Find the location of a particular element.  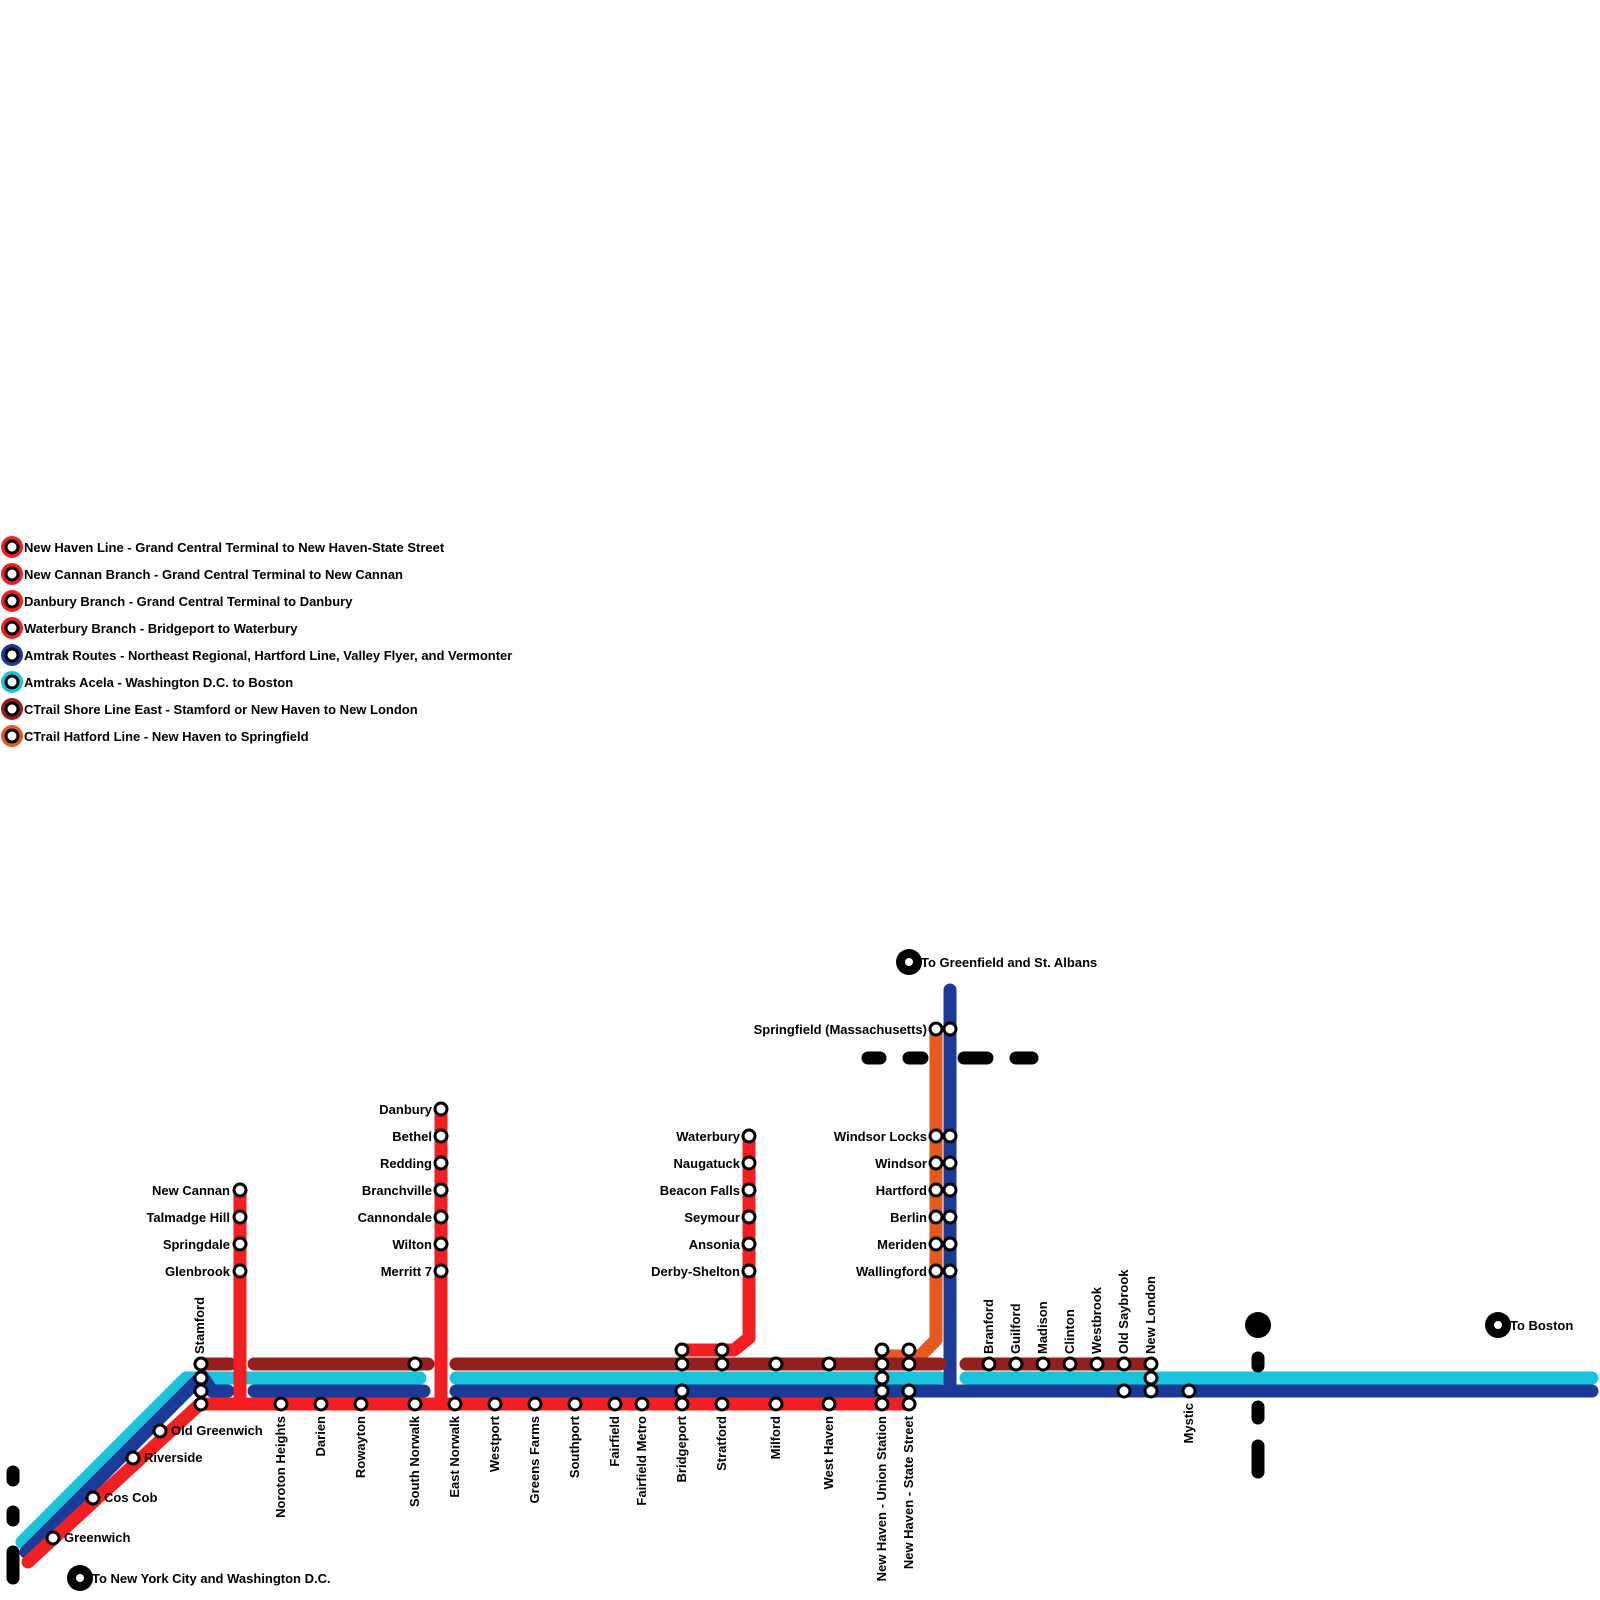

line-amtrak-routes is located at coordinates (127, 1464).